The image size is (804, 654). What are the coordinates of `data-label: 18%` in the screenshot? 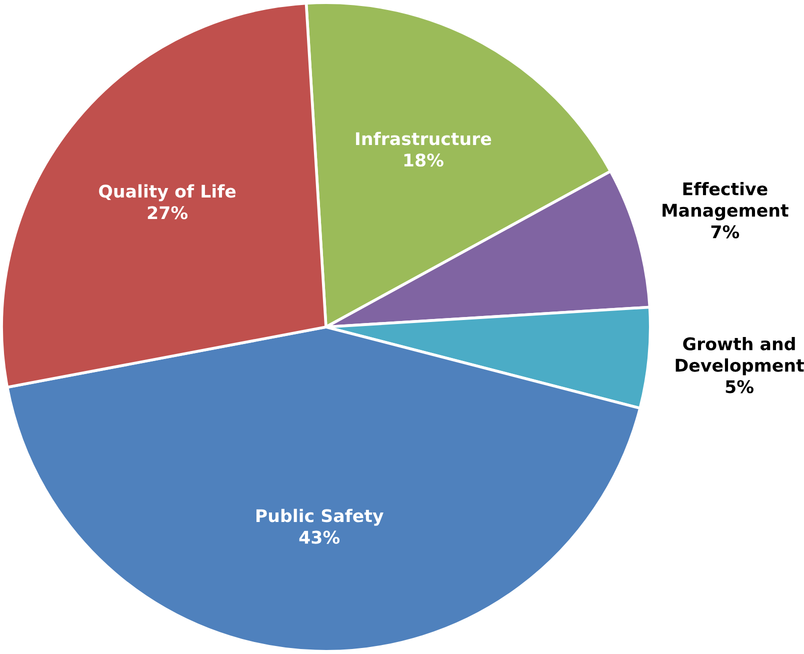 It's located at (424, 160).